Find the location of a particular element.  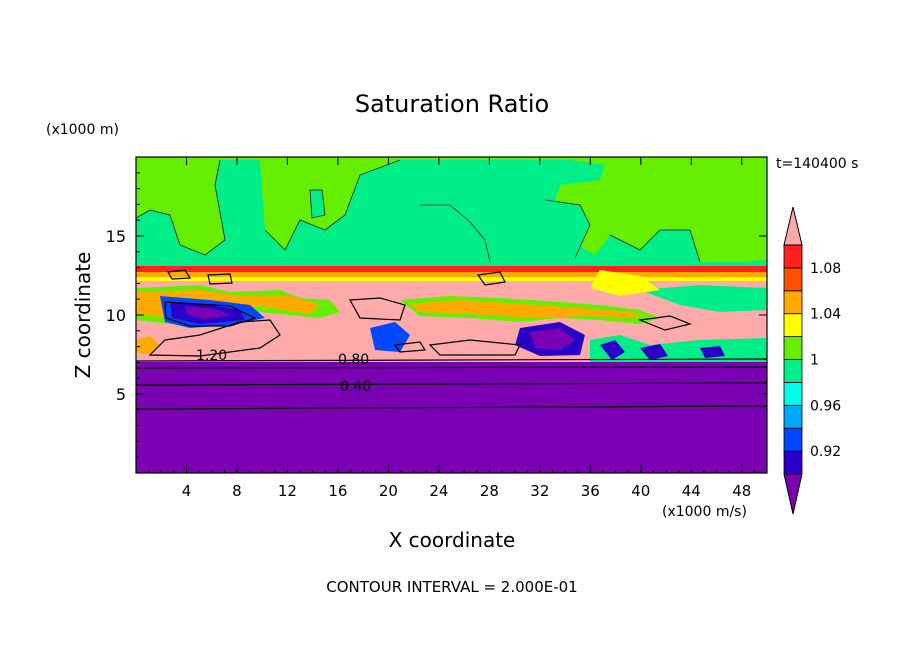

y-tick-label: 10 is located at coordinates (116, 315).